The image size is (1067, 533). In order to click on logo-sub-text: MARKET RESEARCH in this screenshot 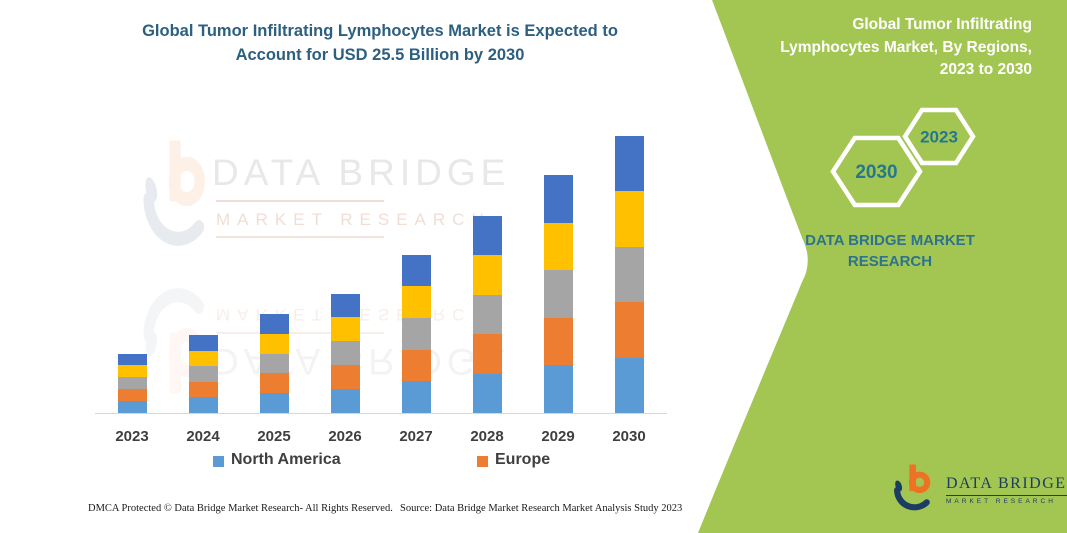, I will do `click(1001, 501)`.